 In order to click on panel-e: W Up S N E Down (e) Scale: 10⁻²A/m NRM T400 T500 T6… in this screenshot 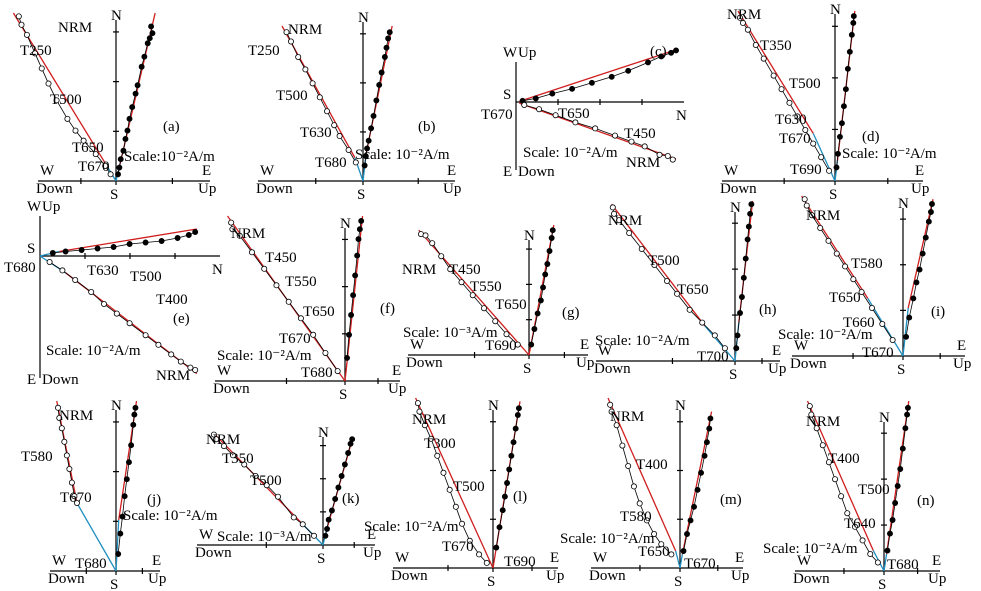, I will do `click(113, 293)`.